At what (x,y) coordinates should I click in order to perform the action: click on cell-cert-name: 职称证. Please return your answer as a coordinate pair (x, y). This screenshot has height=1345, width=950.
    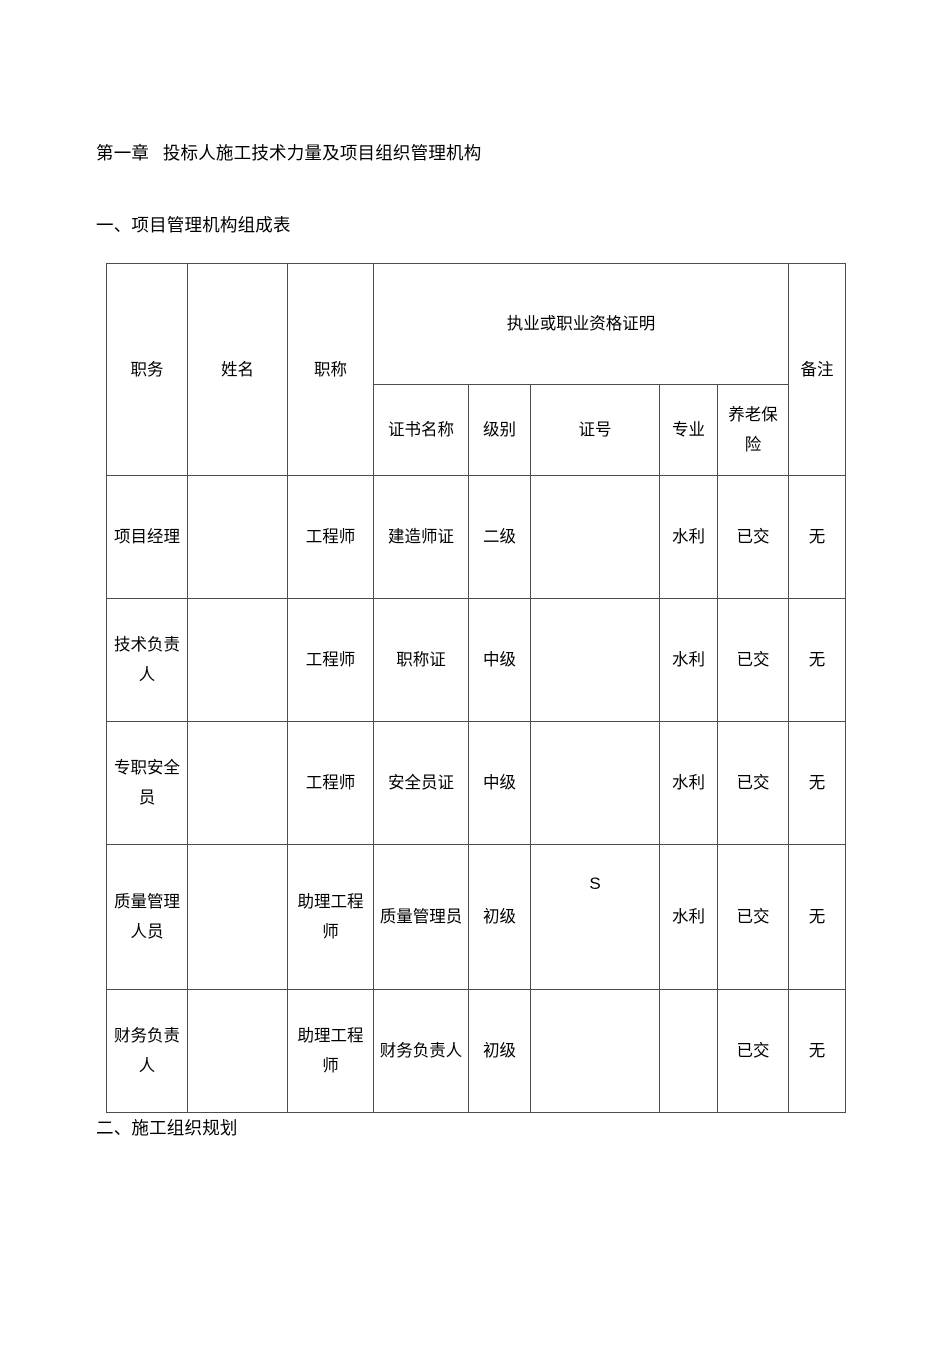
    Looking at the image, I should click on (421, 660).